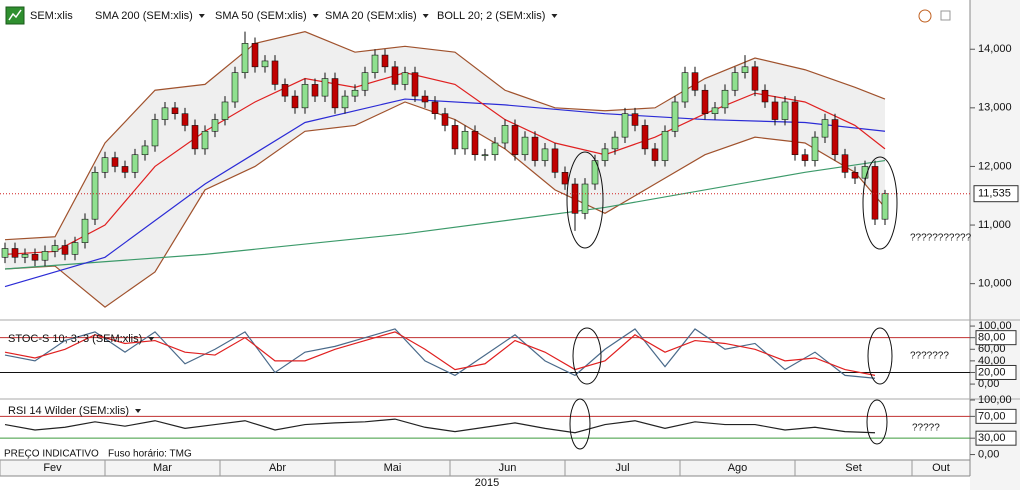  Describe the element at coordinates (485, 468) in the screenshot. I see `x-axis-area` at that location.